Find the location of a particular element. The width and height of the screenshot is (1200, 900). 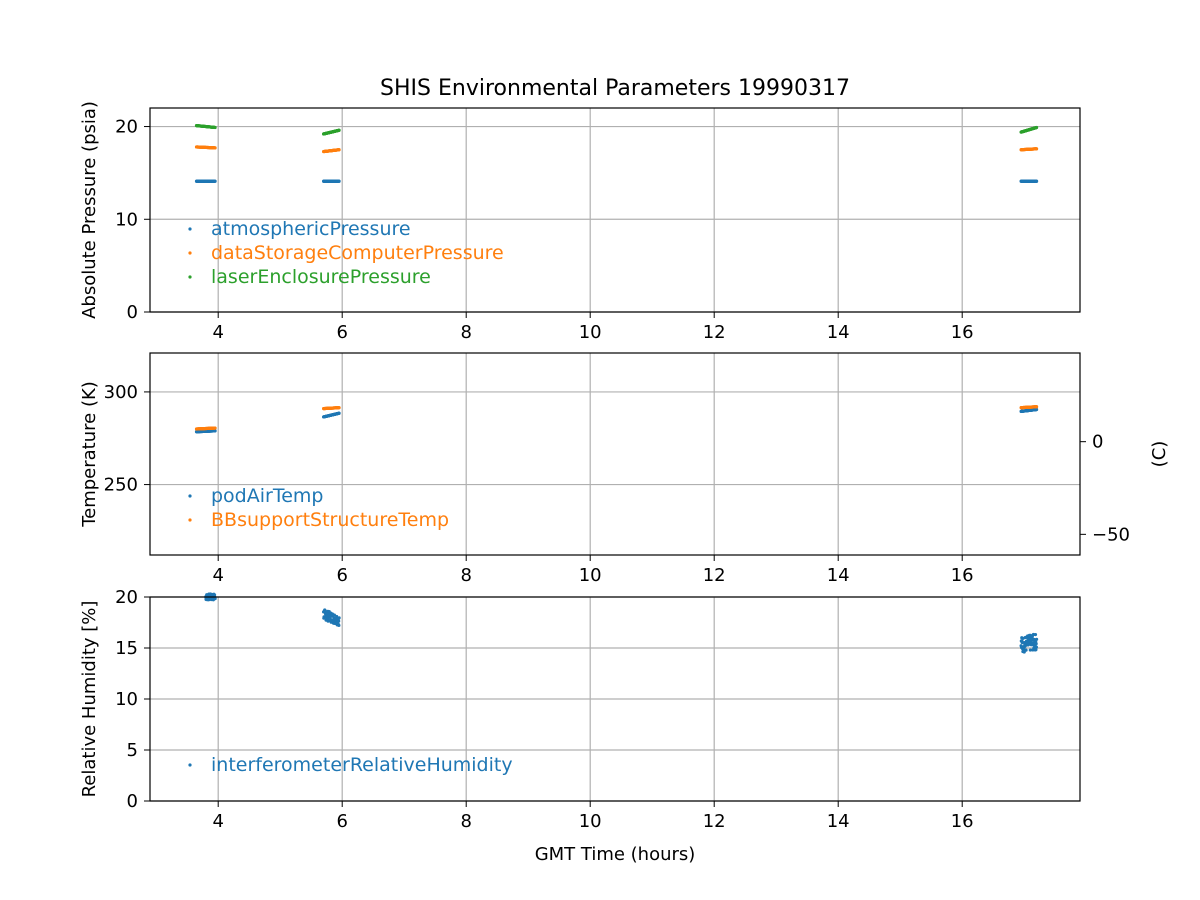

legend: interferometerRelativeHumidity is located at coordinates (350, 765).